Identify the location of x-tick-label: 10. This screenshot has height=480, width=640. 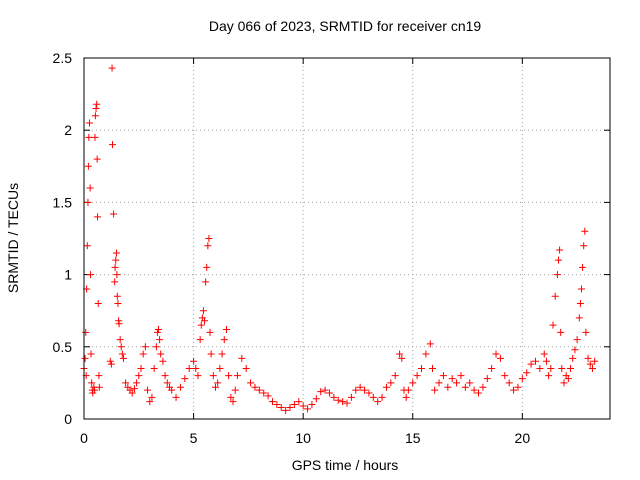
(303, 438).